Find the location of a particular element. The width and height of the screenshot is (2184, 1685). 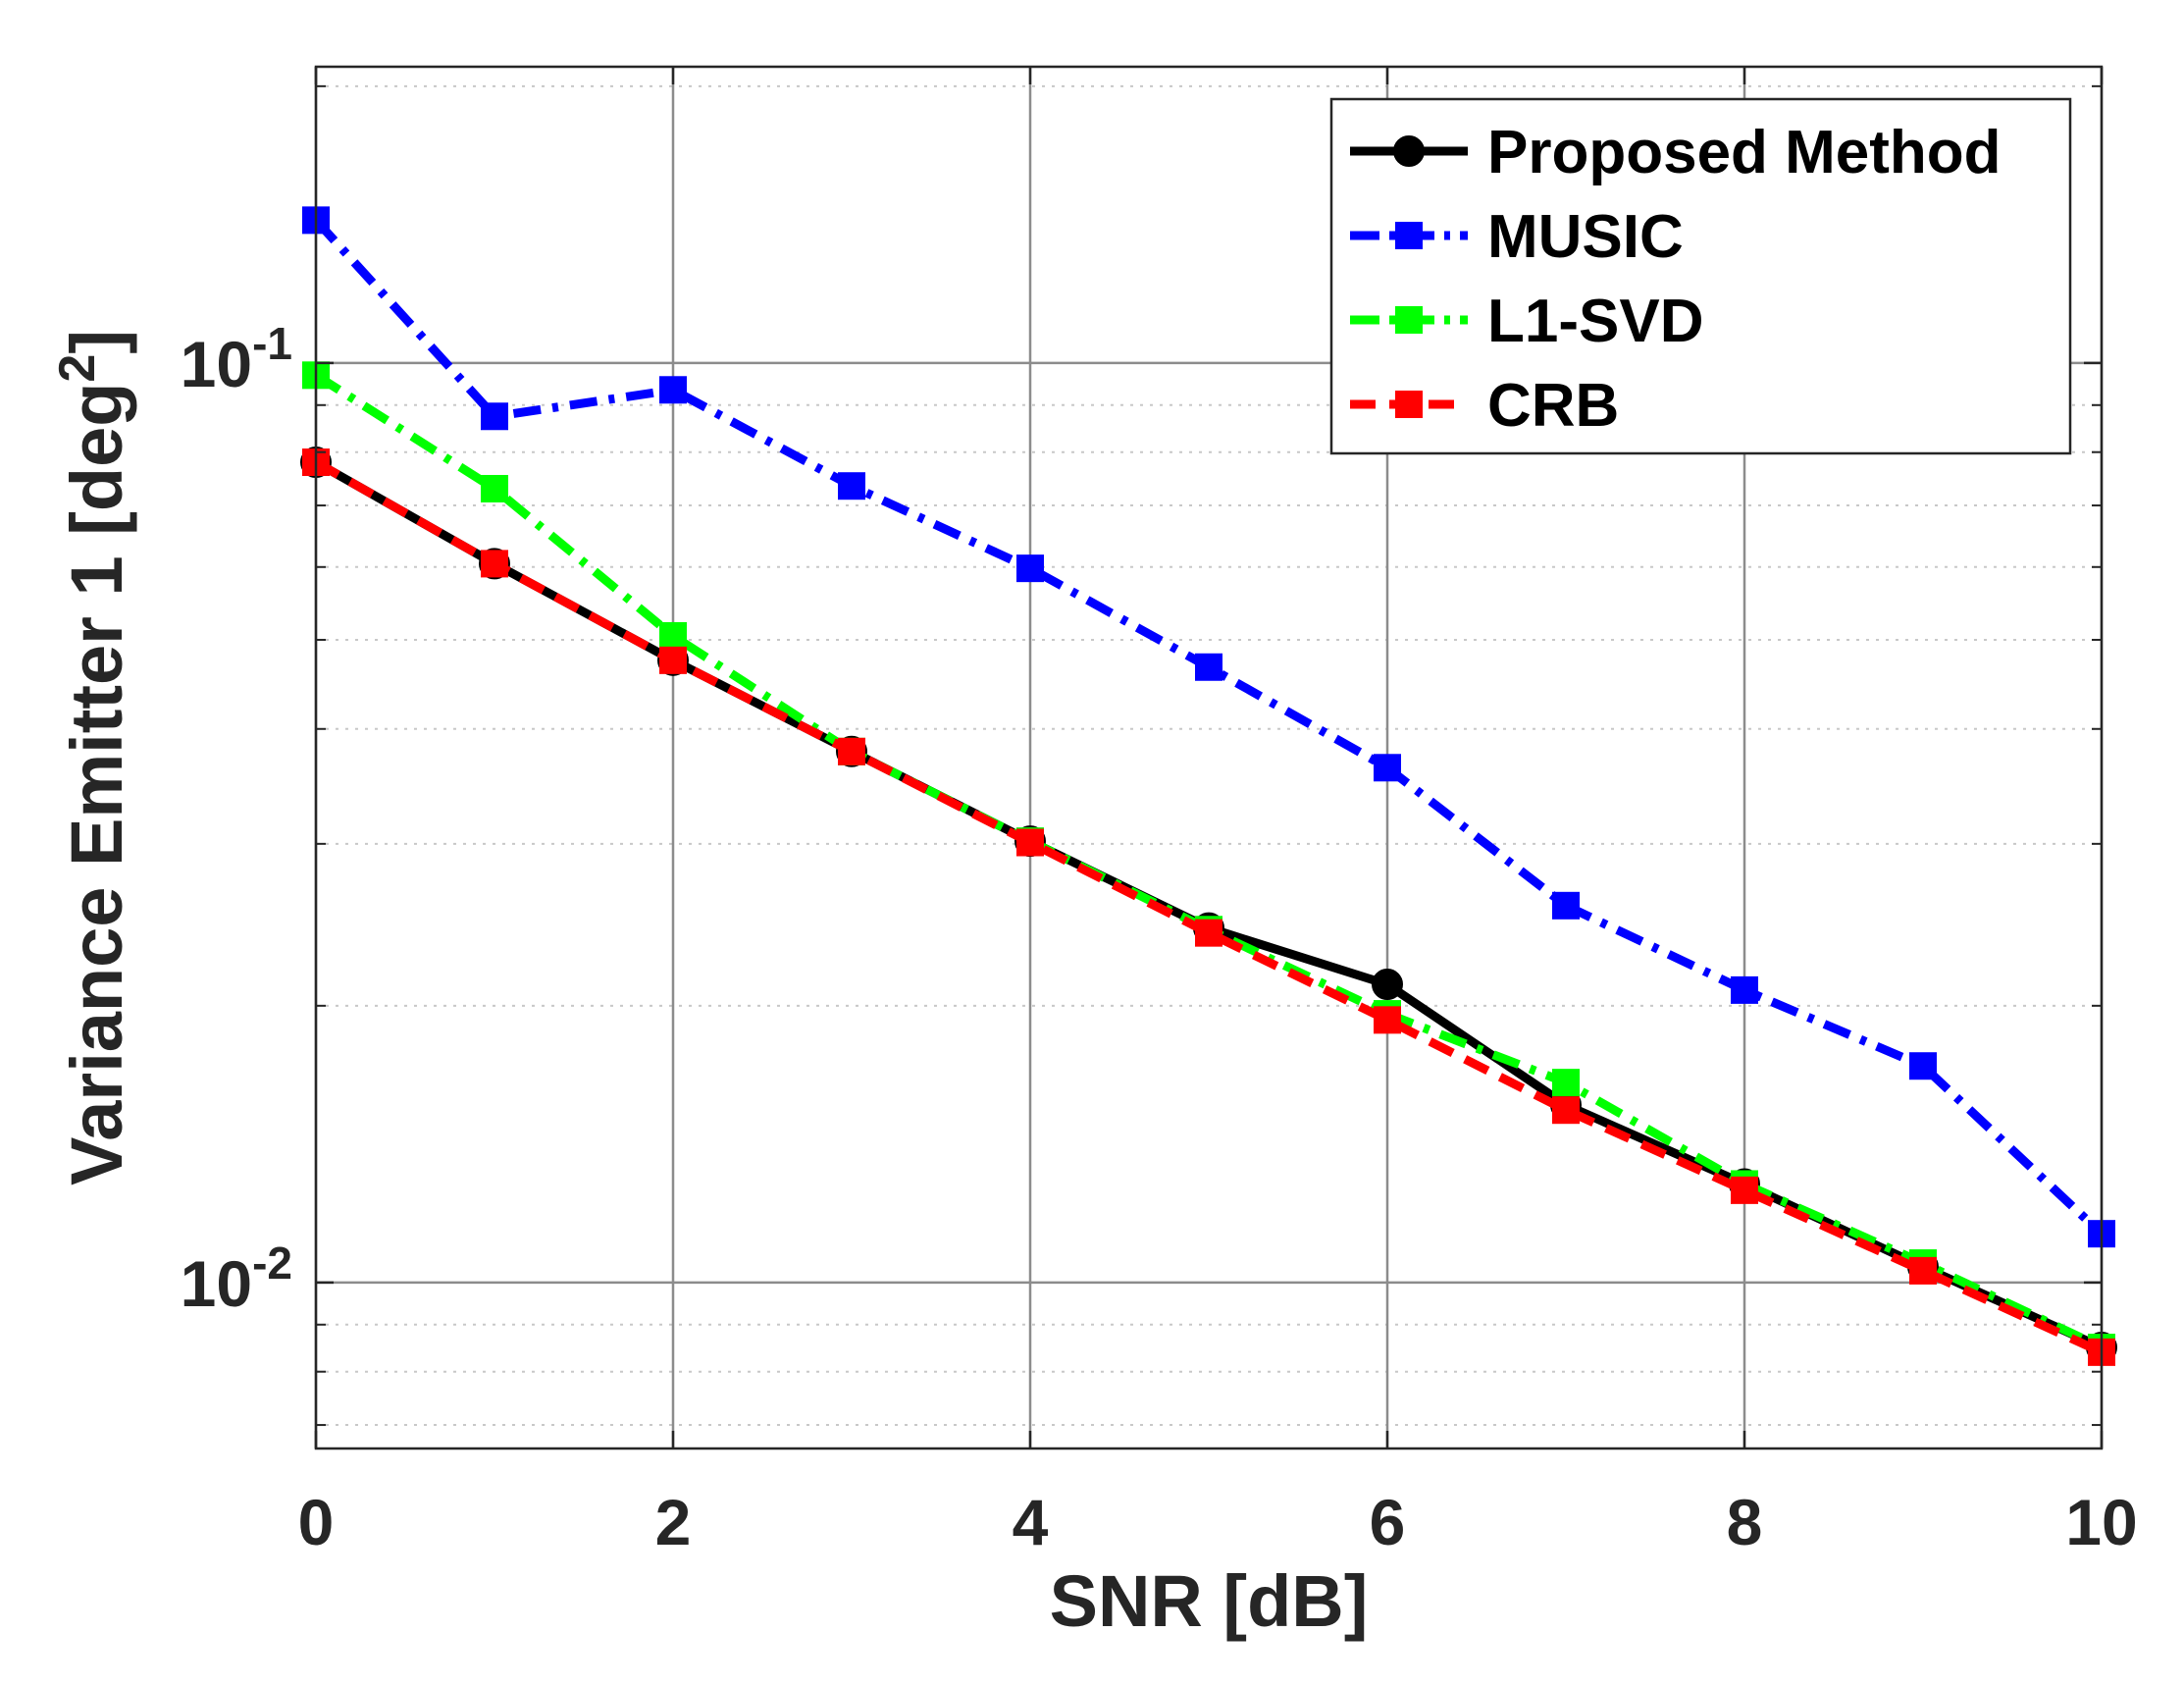

legend-marker-music is located at coordinates (1409, 235).